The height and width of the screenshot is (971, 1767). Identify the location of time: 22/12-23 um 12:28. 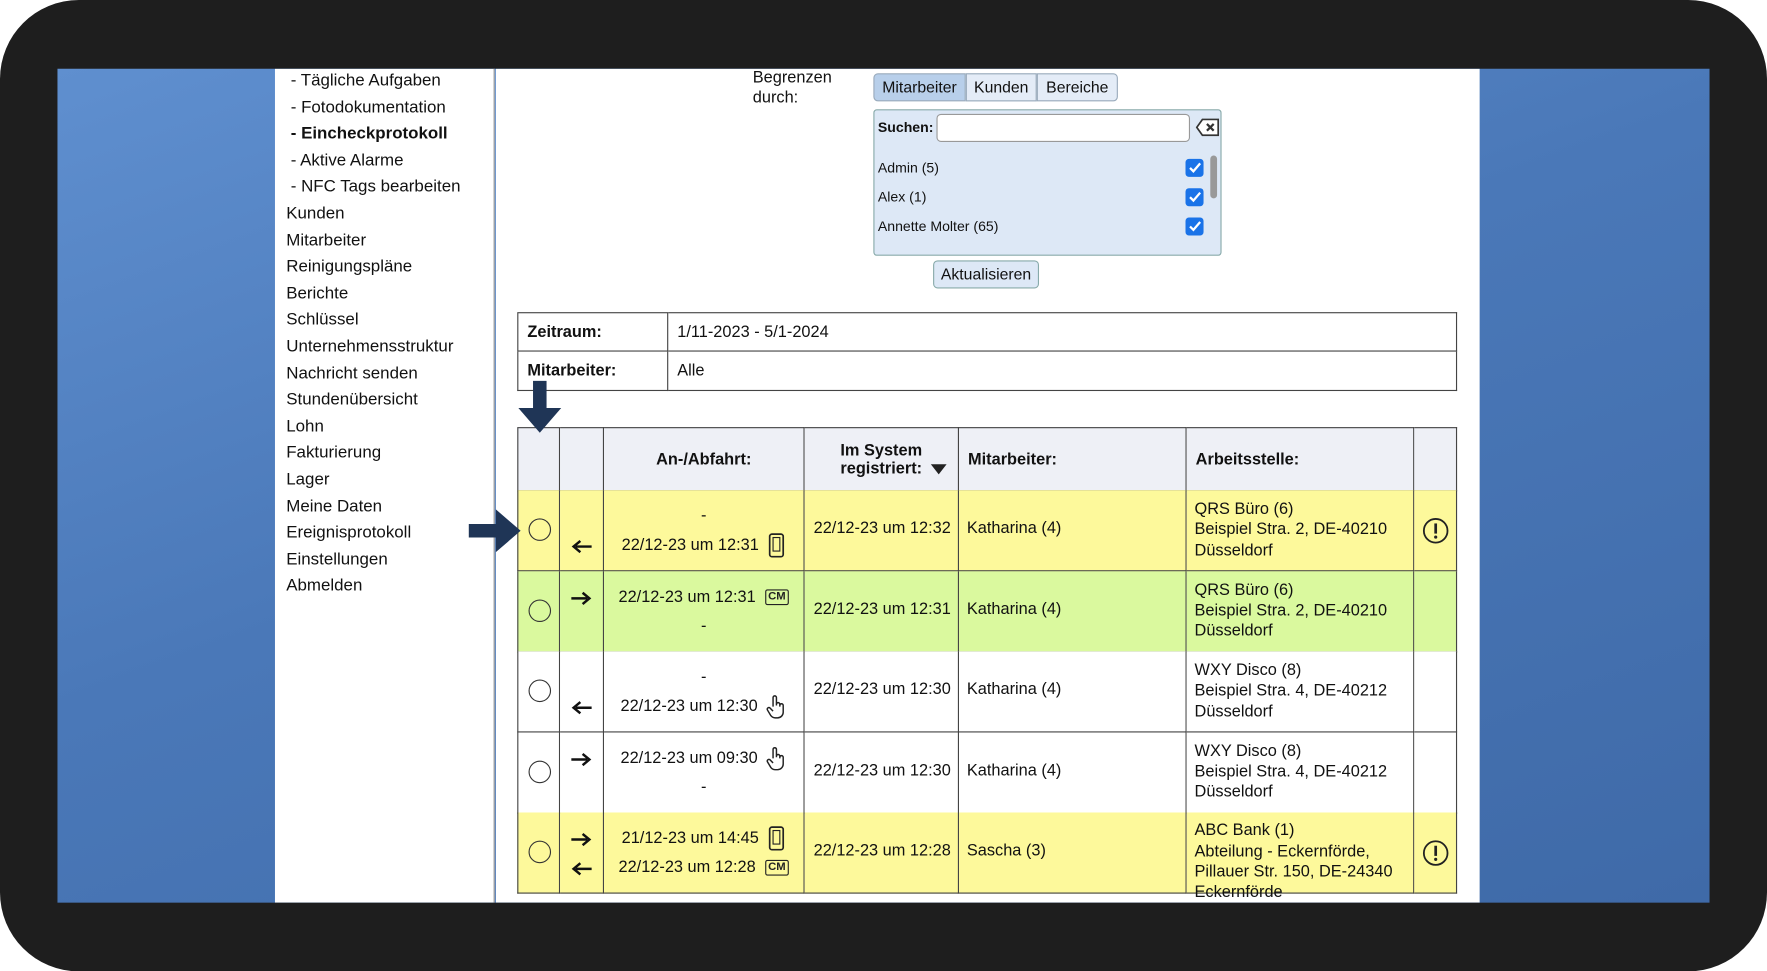
(687, 868).